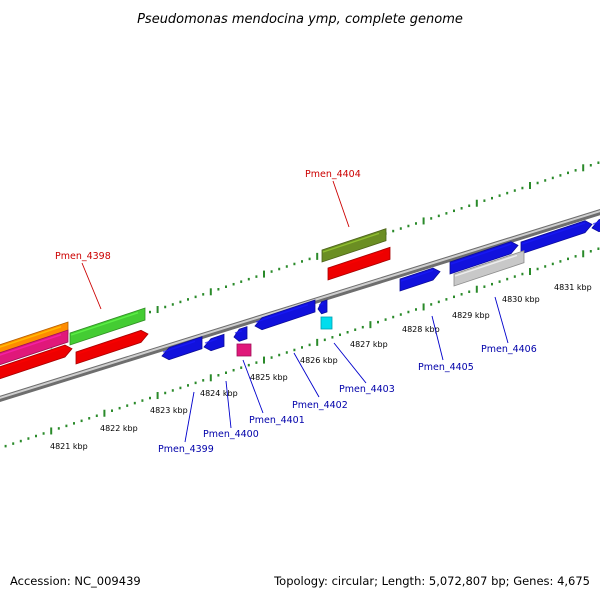  I want to click on gene-pmen-4405-highlight, so click(417, 275).